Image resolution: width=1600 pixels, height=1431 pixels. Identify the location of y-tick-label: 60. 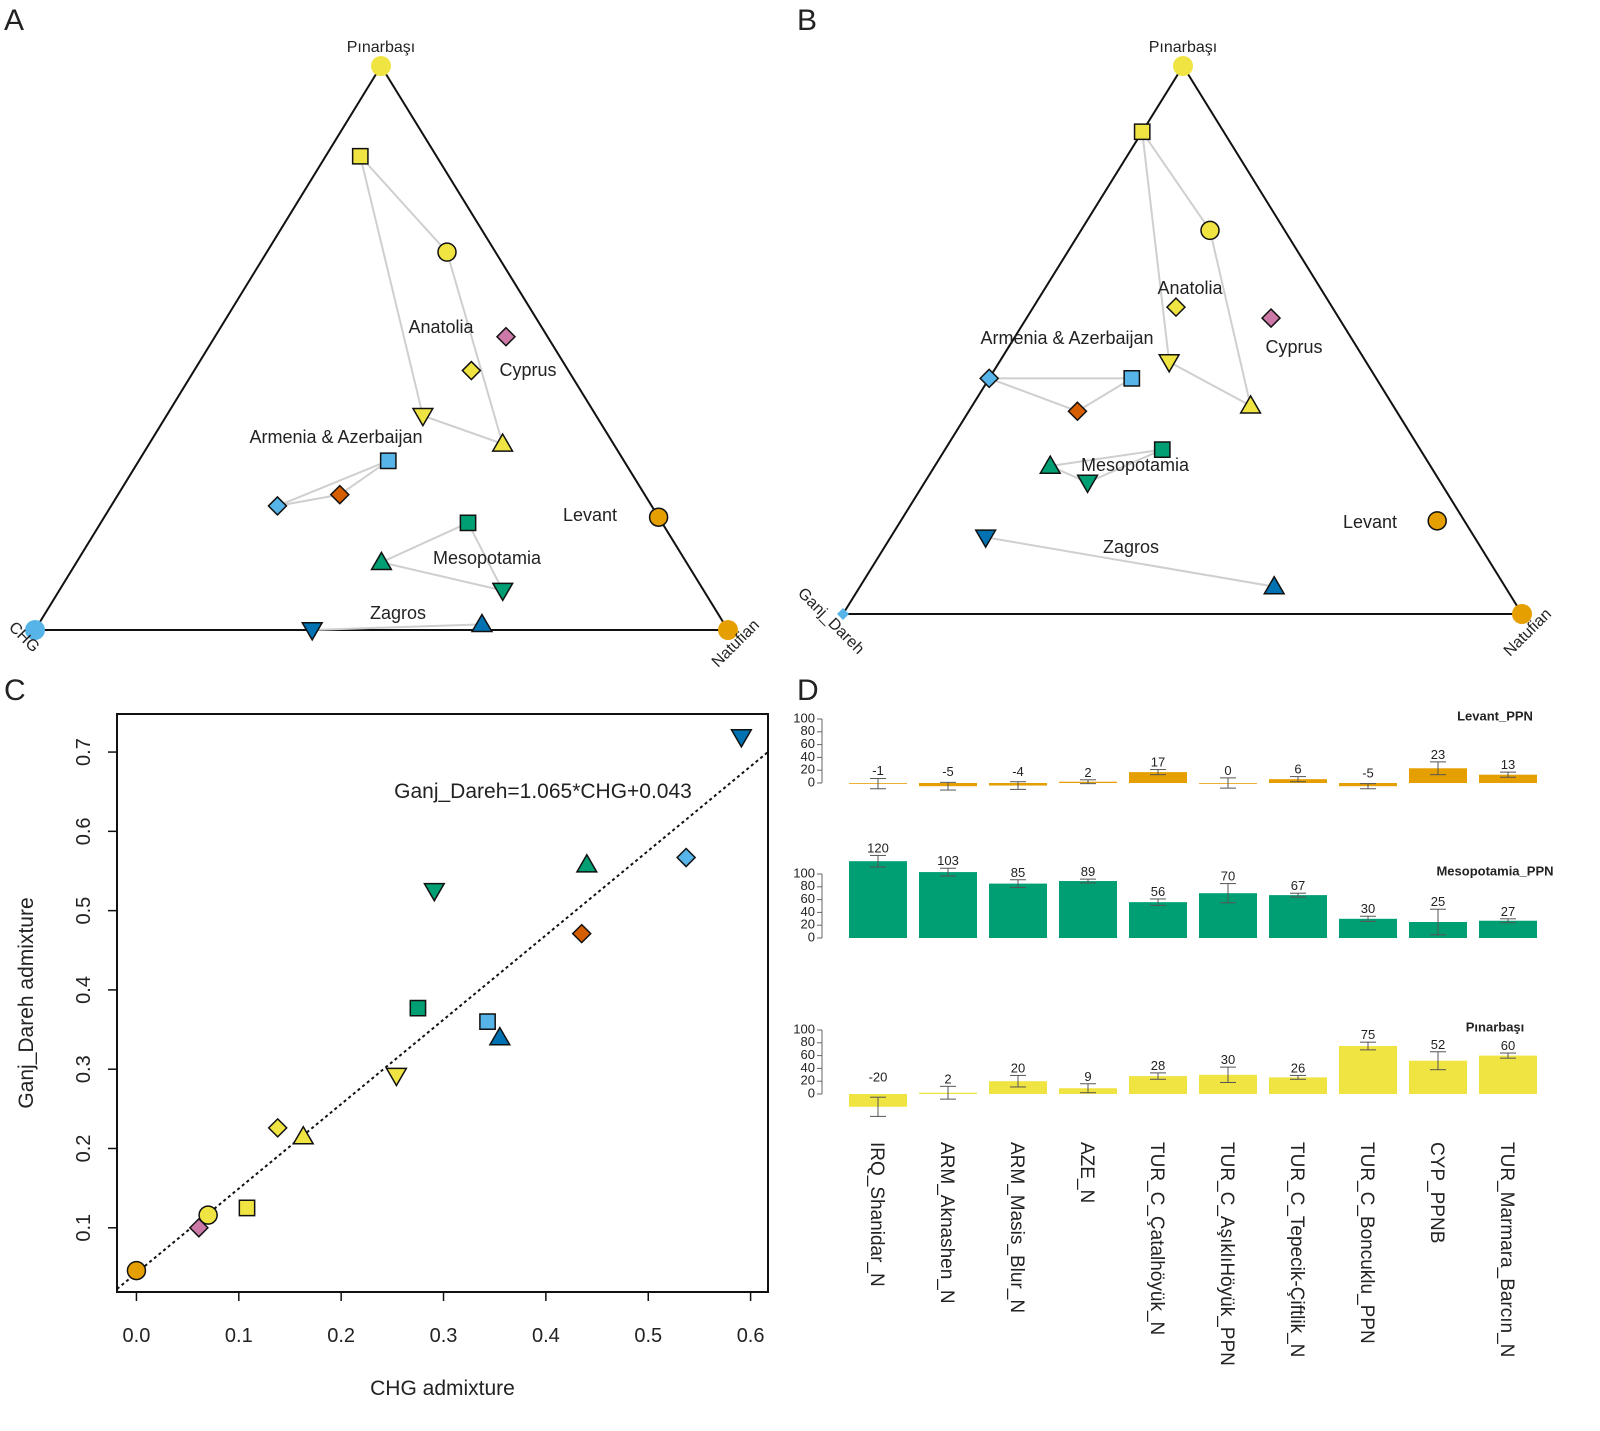
(808, 898).